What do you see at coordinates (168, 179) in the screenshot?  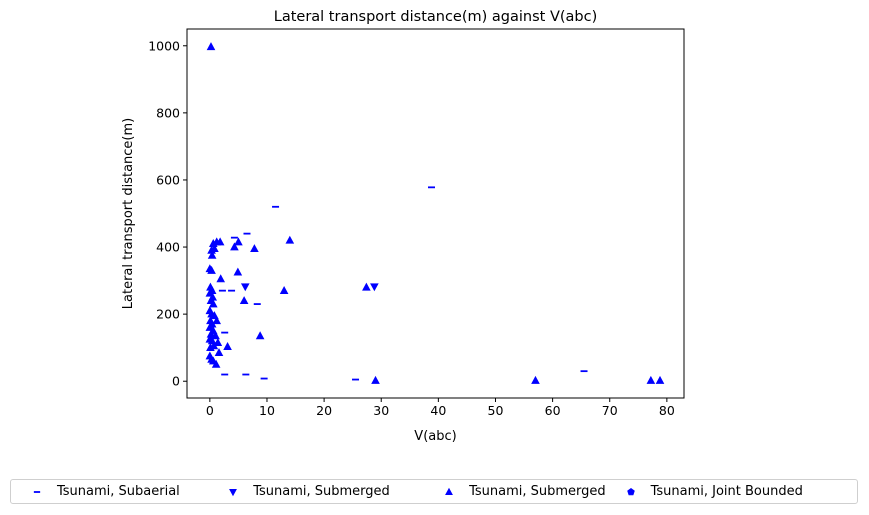 I see `y-tick-label: 600` at bounding box center [168, 179].